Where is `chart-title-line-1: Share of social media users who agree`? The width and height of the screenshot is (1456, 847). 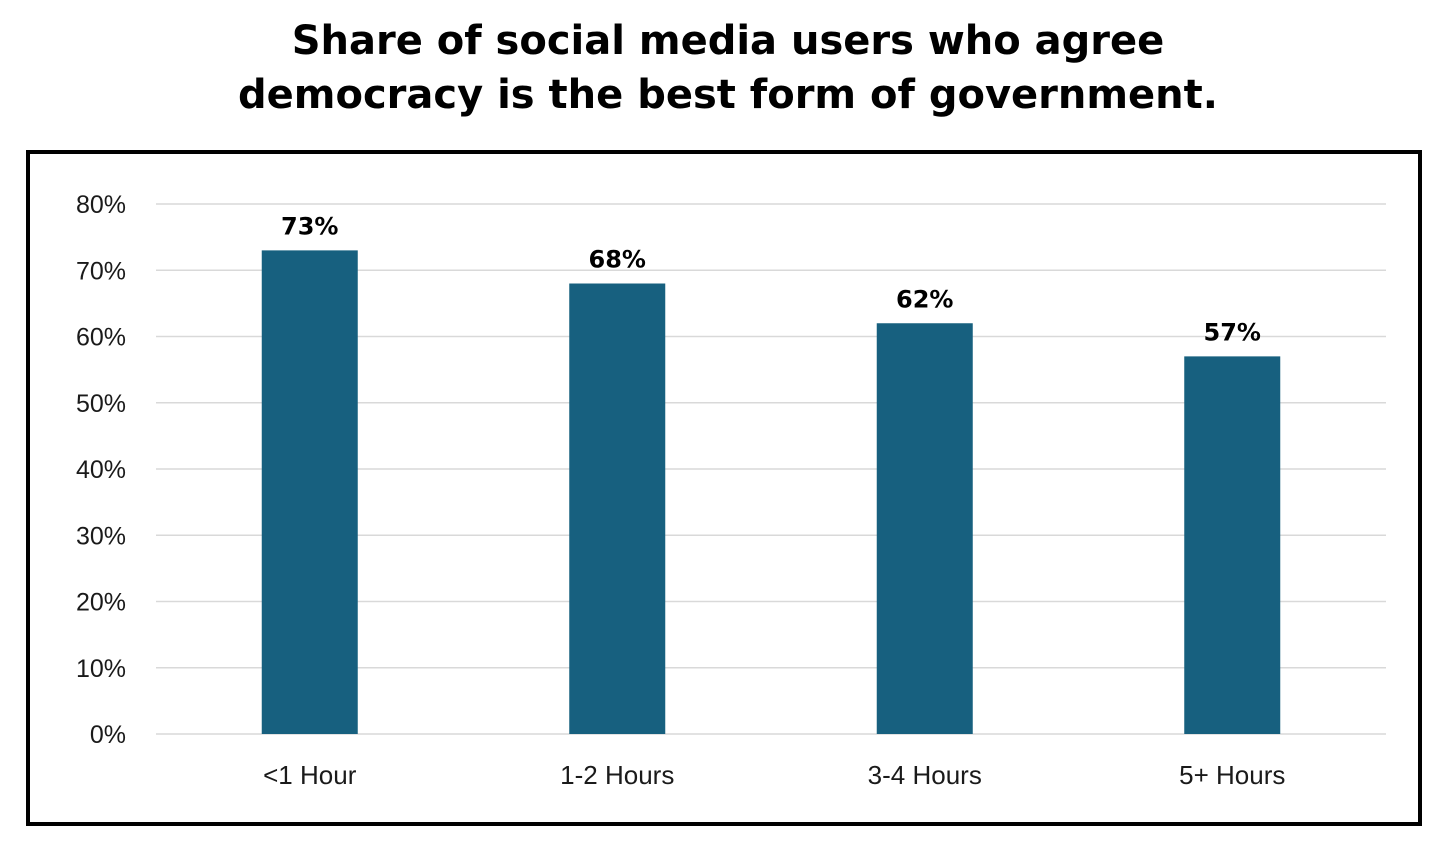
chart-title-line-1: Share of social media users who agree is located at coordinates (728, 41).